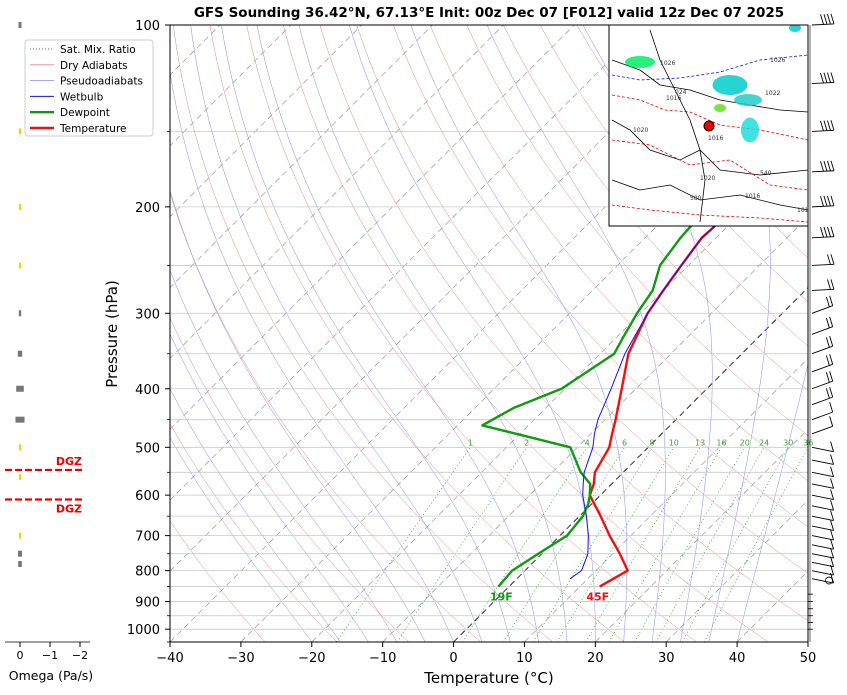 This screenshot has width=847, height=695. I want to click on isotherm-line, so click(3, 333).